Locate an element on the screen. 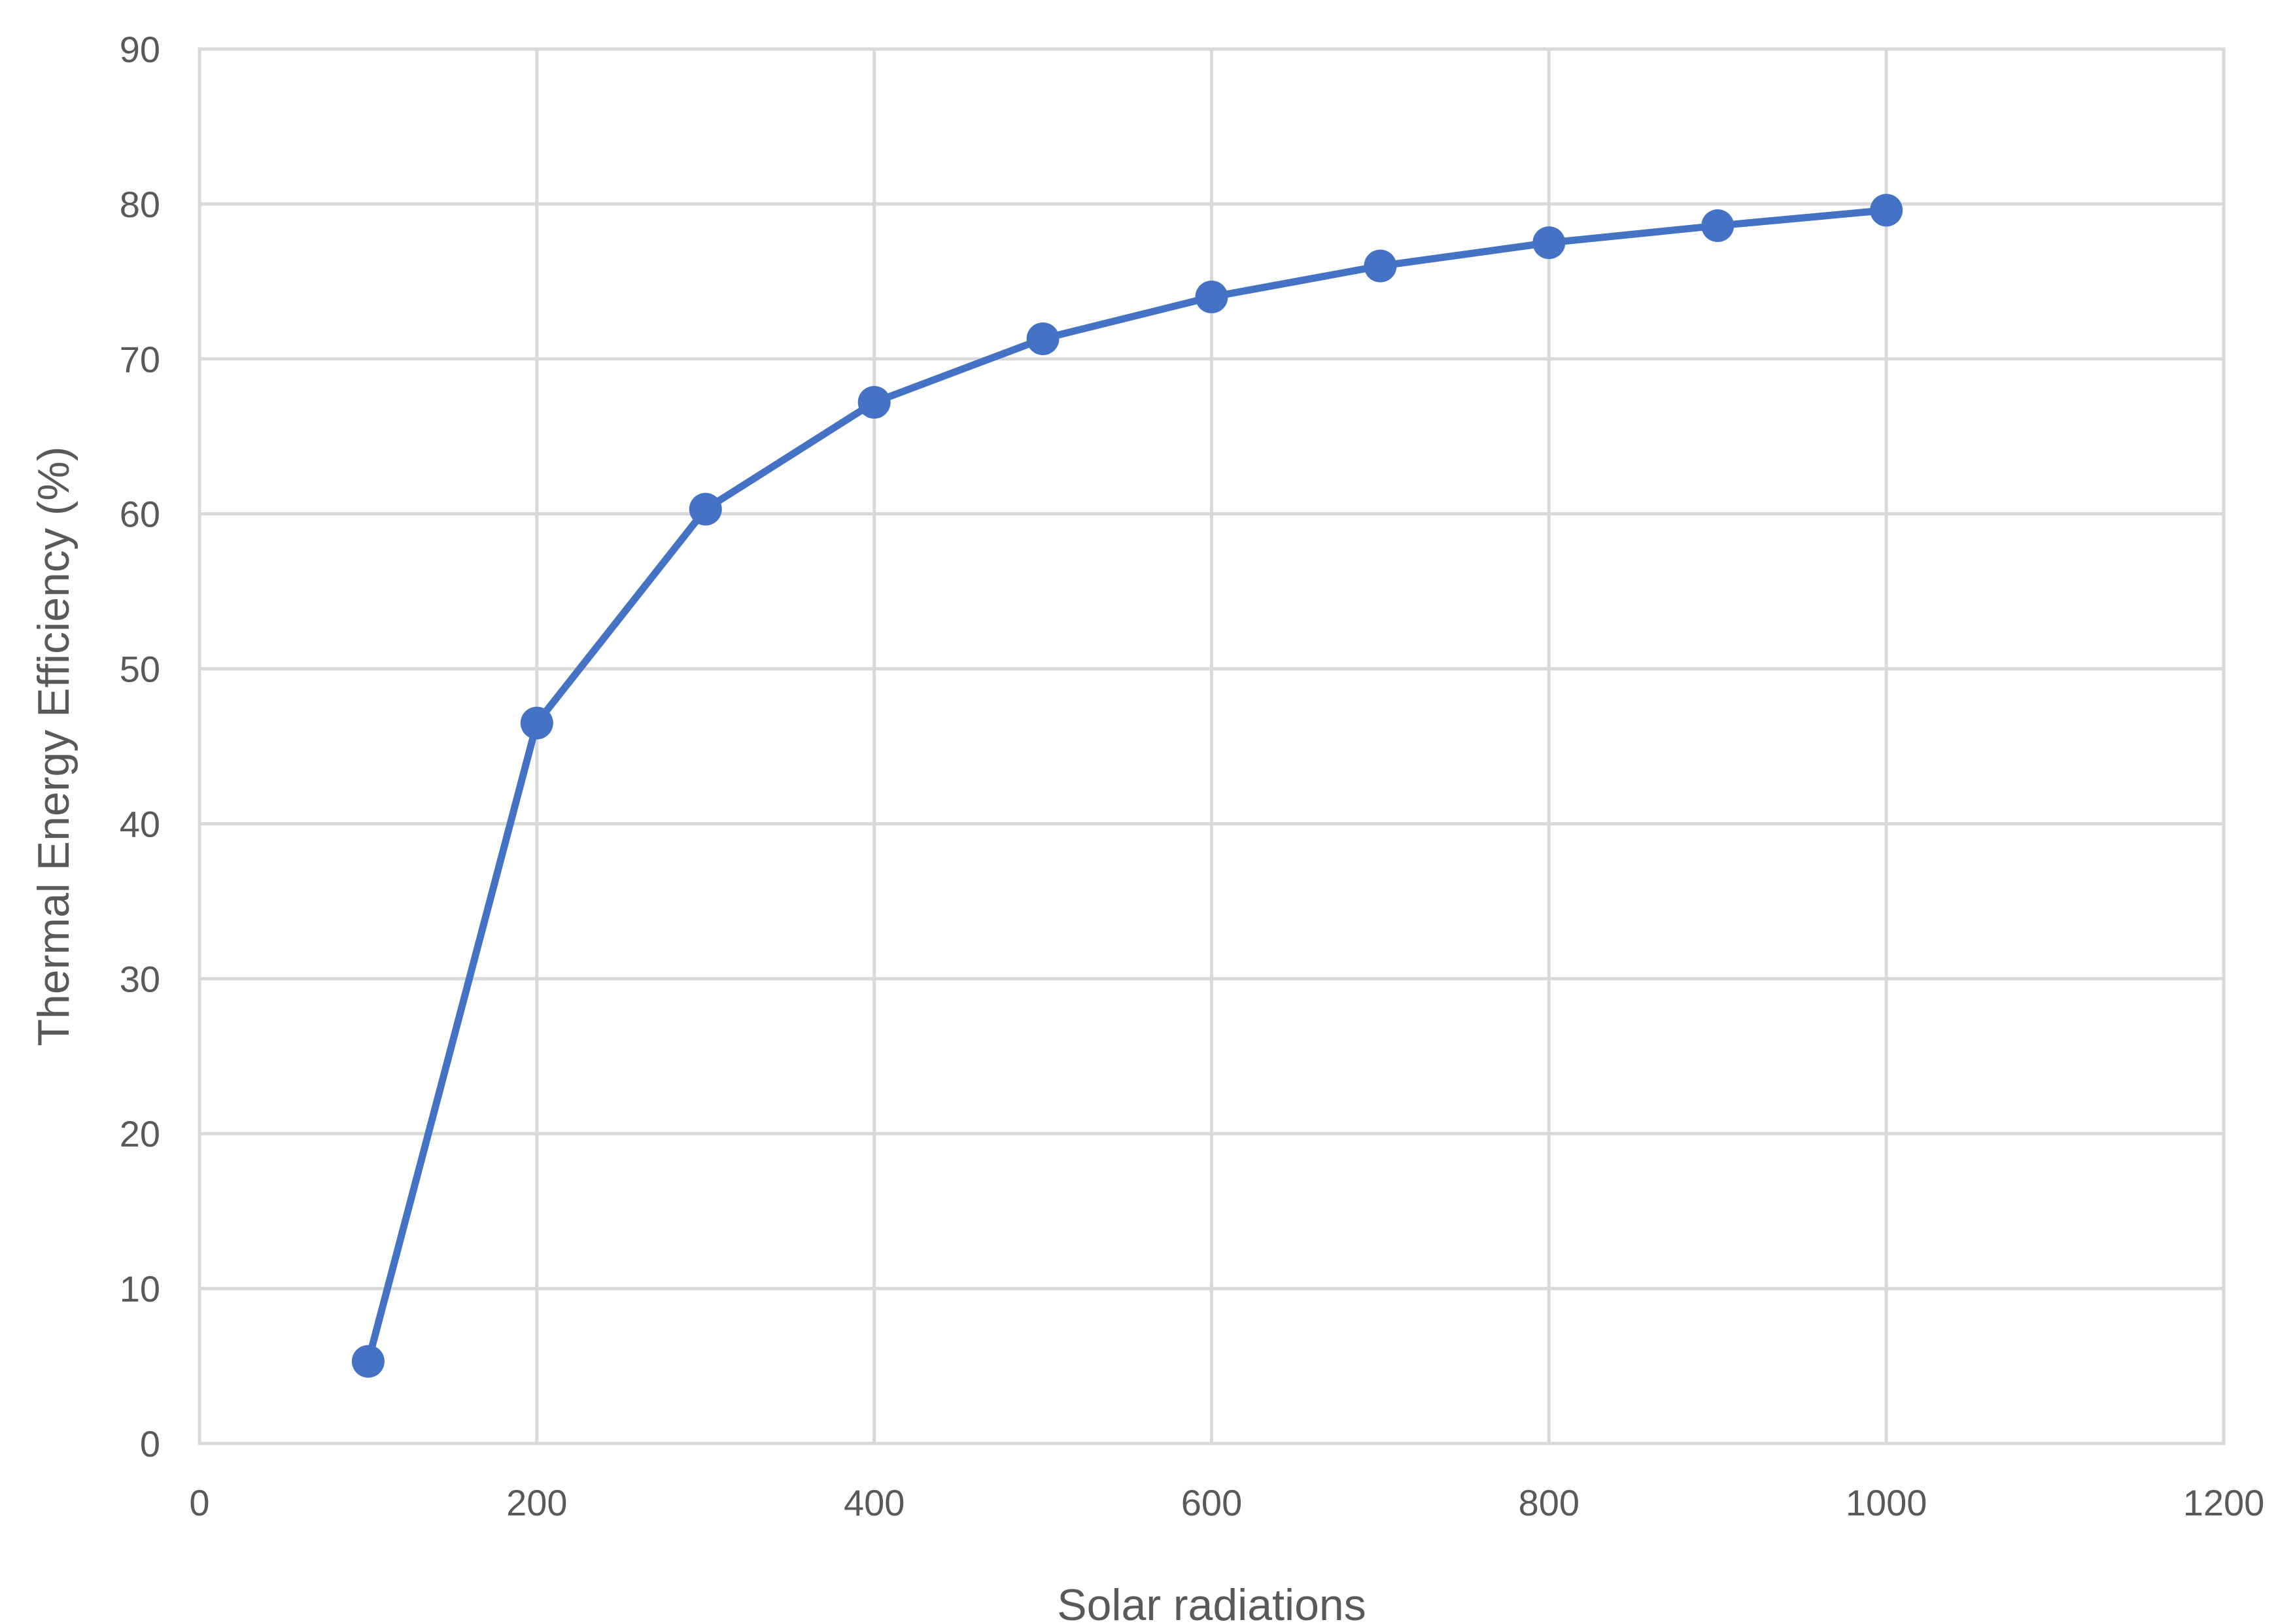  y-tick-label: 0 is located at coordinates (150, 1443).